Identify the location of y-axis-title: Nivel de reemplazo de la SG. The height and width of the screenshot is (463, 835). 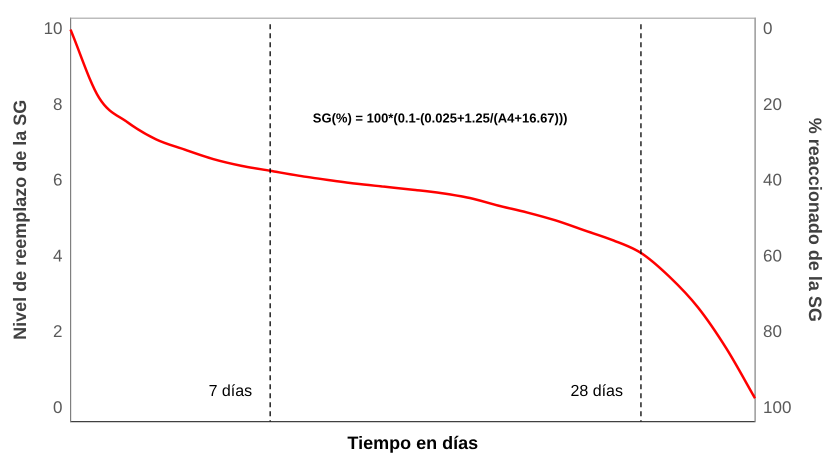
(20, 220).